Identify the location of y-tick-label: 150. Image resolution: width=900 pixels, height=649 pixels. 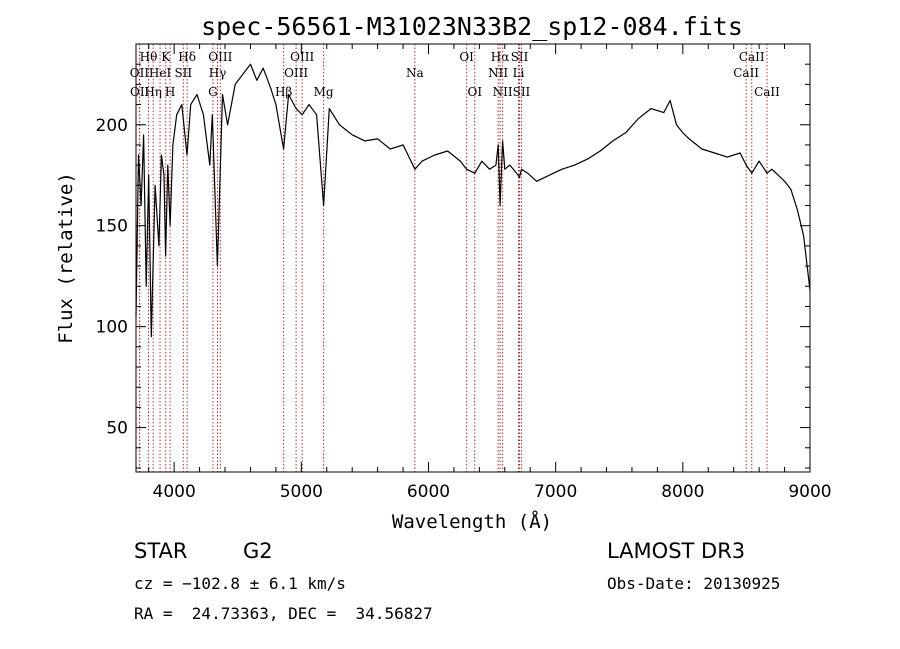
(112, 227).